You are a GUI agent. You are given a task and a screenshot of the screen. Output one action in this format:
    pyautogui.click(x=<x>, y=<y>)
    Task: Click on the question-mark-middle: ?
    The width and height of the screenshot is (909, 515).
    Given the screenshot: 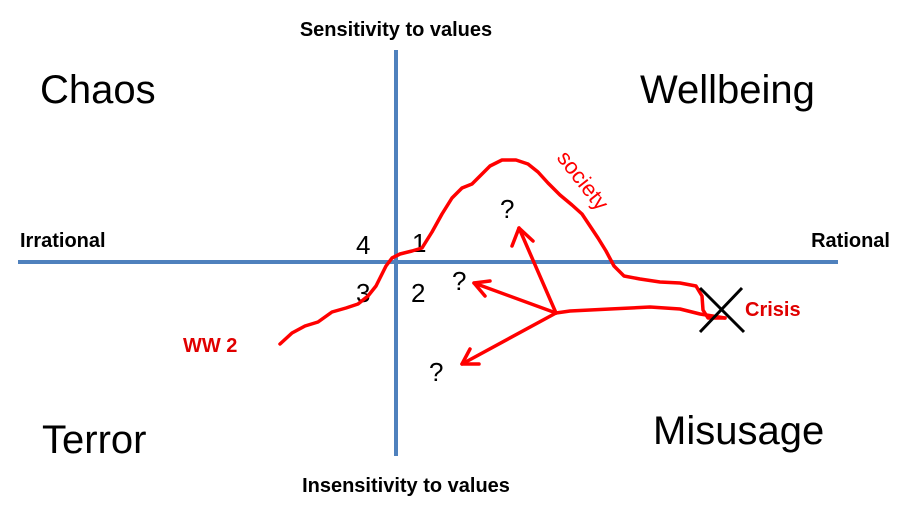 What is the action you would take?
    pyautogui.click(x=459, y=281)
    